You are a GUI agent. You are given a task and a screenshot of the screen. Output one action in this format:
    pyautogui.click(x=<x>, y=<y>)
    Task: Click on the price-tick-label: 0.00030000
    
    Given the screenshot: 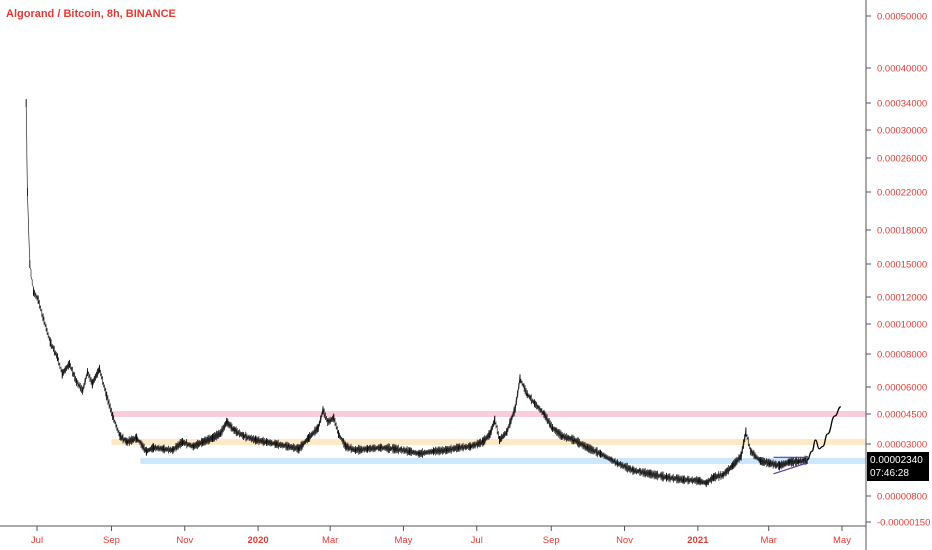 What is the action you would take?
    pyautogui.click(x=902, y=131)
    